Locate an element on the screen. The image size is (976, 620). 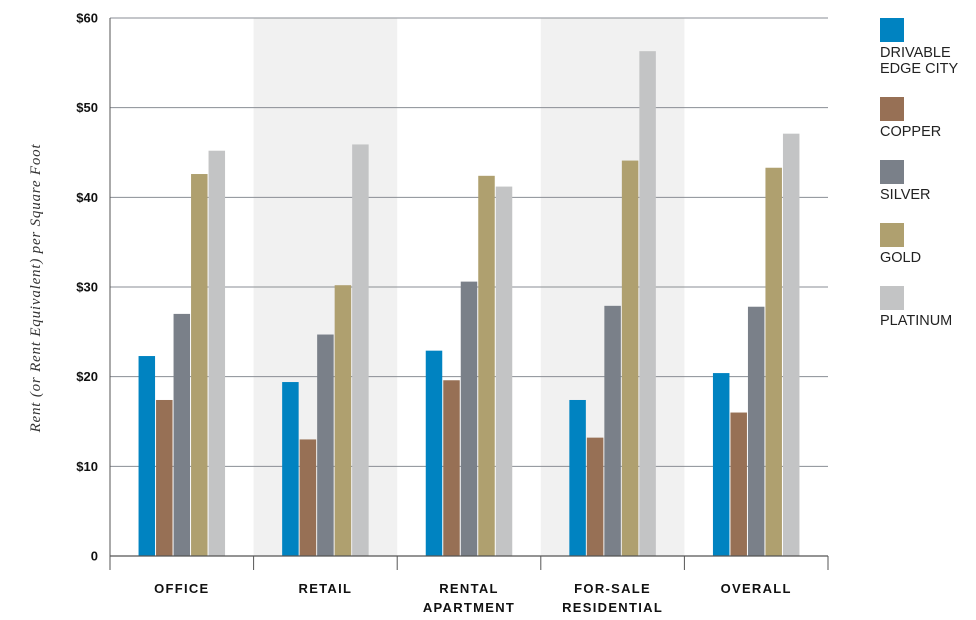
x-tick-label: APARTMENT is located at coordinates (469, 607).